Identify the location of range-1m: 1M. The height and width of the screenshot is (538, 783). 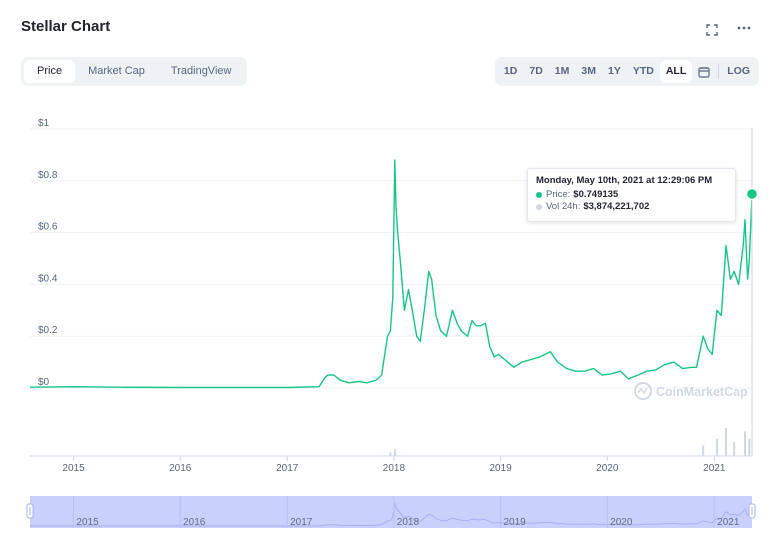
(562, 71).